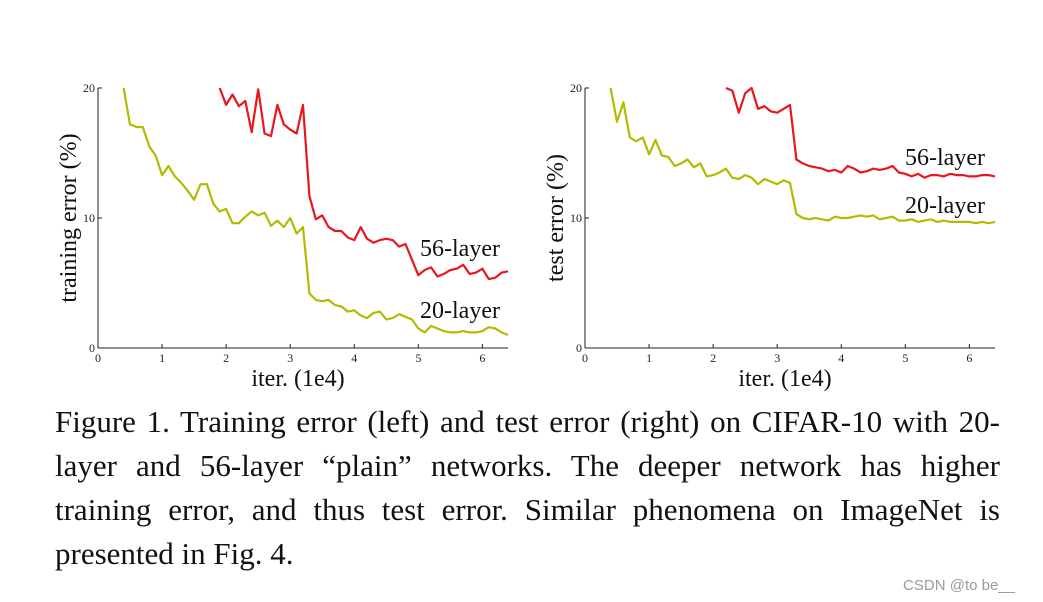 Image resolution: width=1043 pixels, height=602 pixels. Describe the element at coordinates (585, 358) in the screenshot. I see `right-x-tick-label: 0` at that location.